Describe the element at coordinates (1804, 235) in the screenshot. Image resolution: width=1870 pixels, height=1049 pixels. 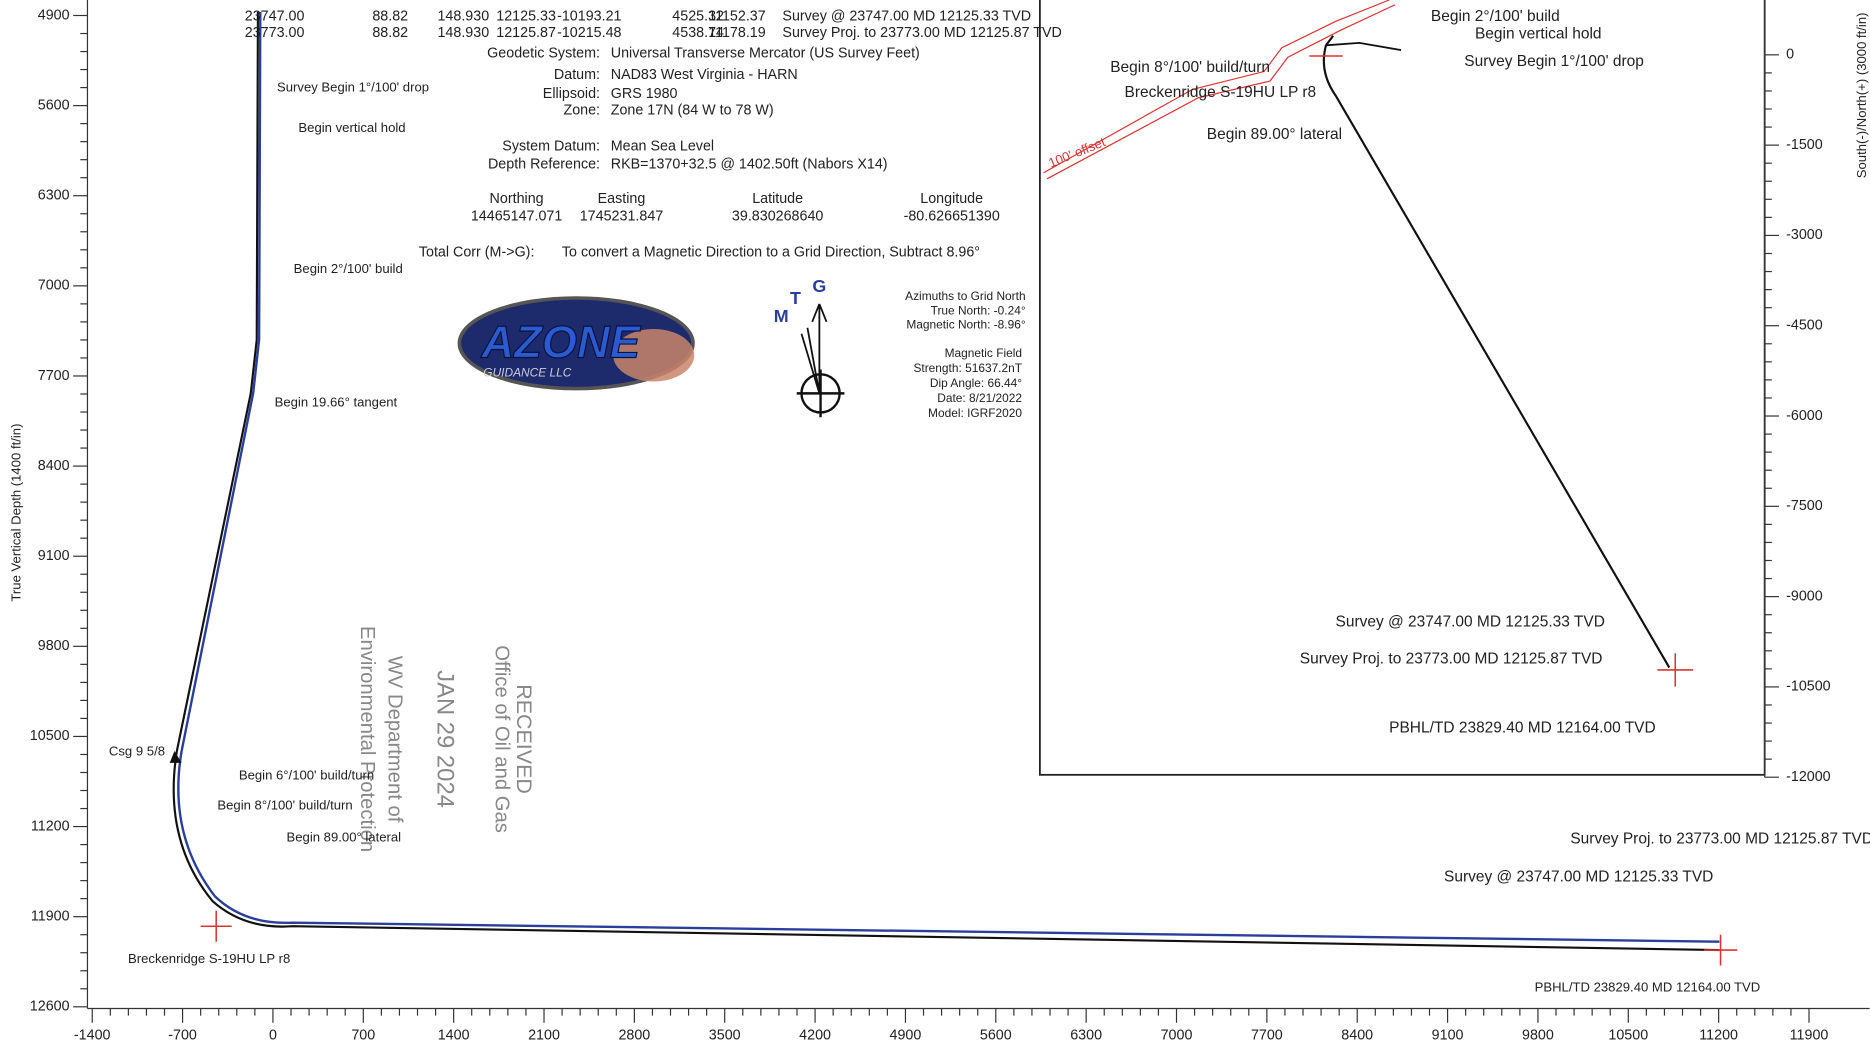
I see `right-tick-label: -3000` at that location.